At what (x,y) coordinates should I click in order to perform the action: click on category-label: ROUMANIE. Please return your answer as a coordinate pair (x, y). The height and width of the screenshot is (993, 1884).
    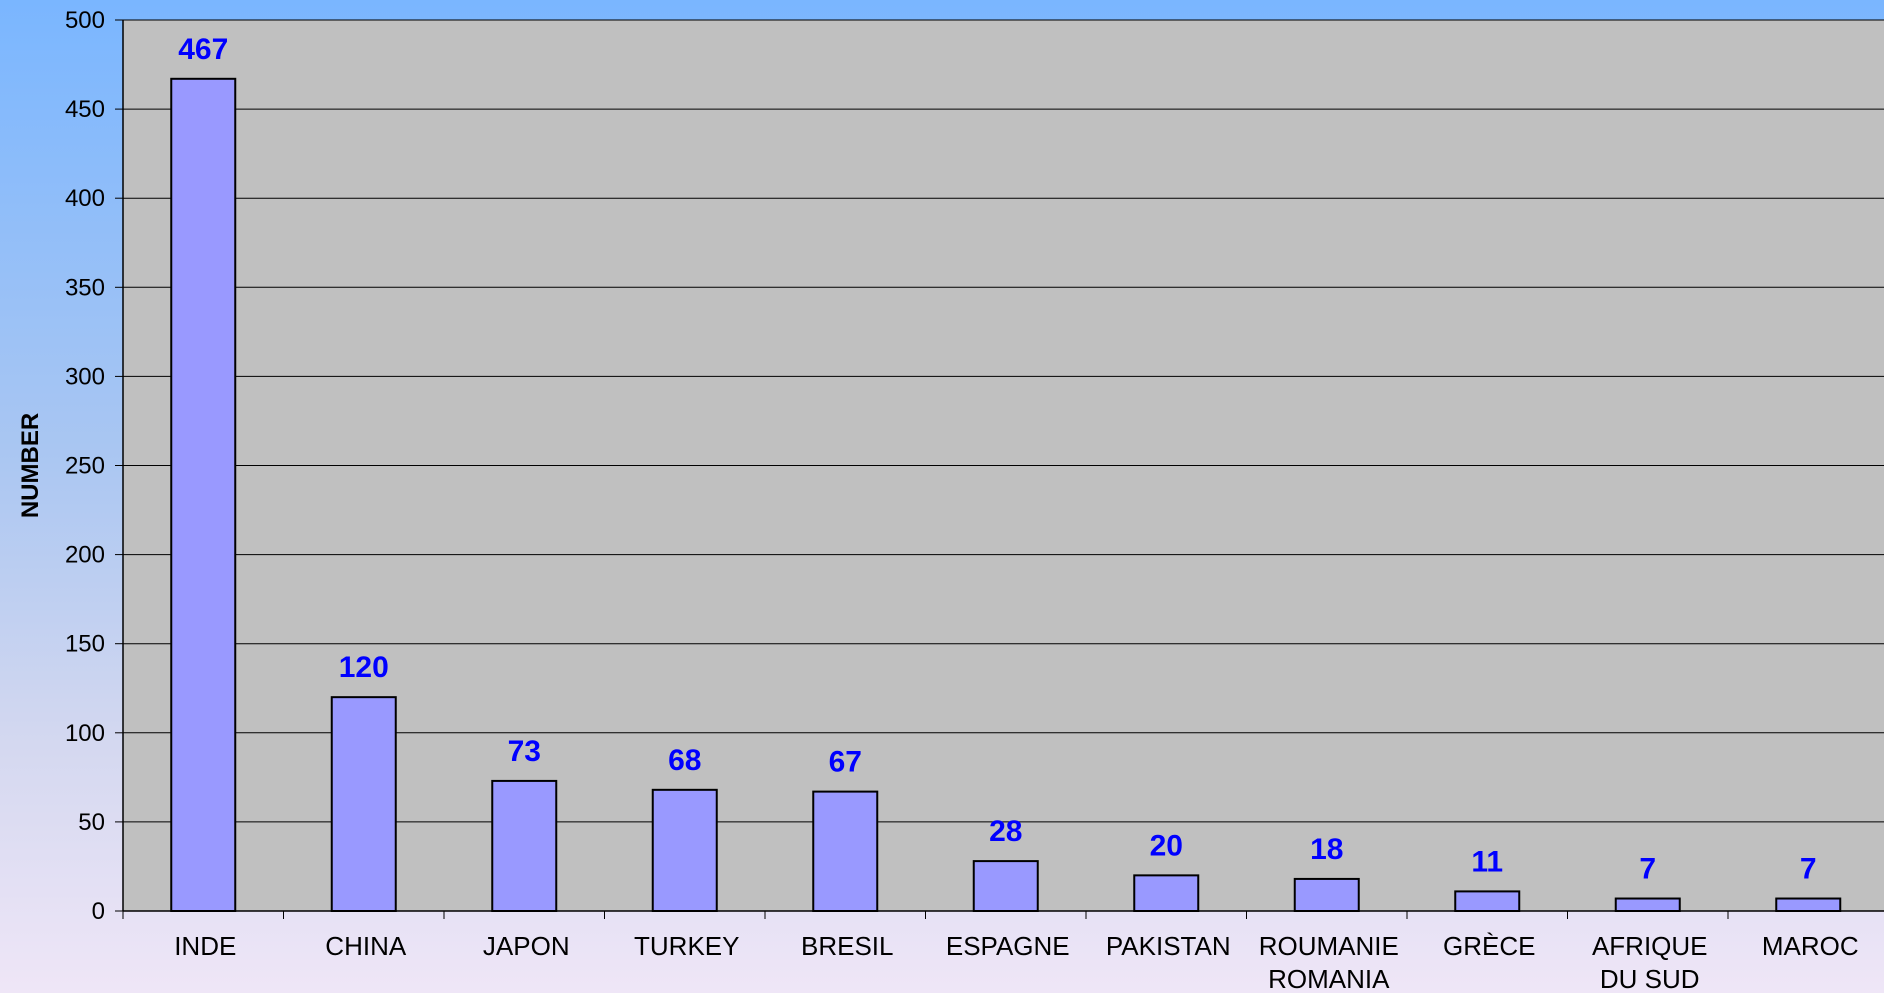
    Looking at the image, I should click on (1329, 946).